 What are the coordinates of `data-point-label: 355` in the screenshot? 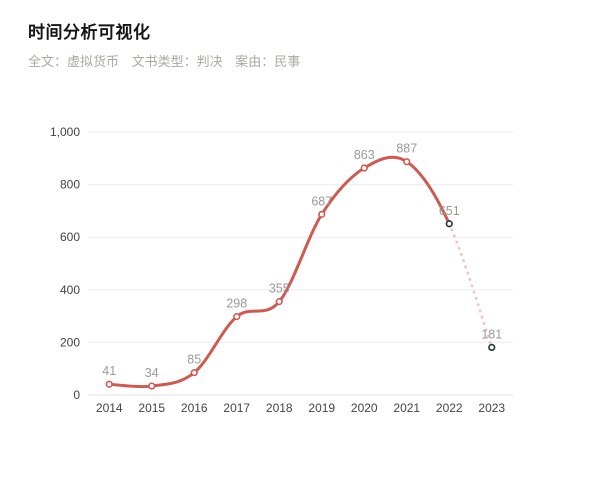 It's located at (279, 289).